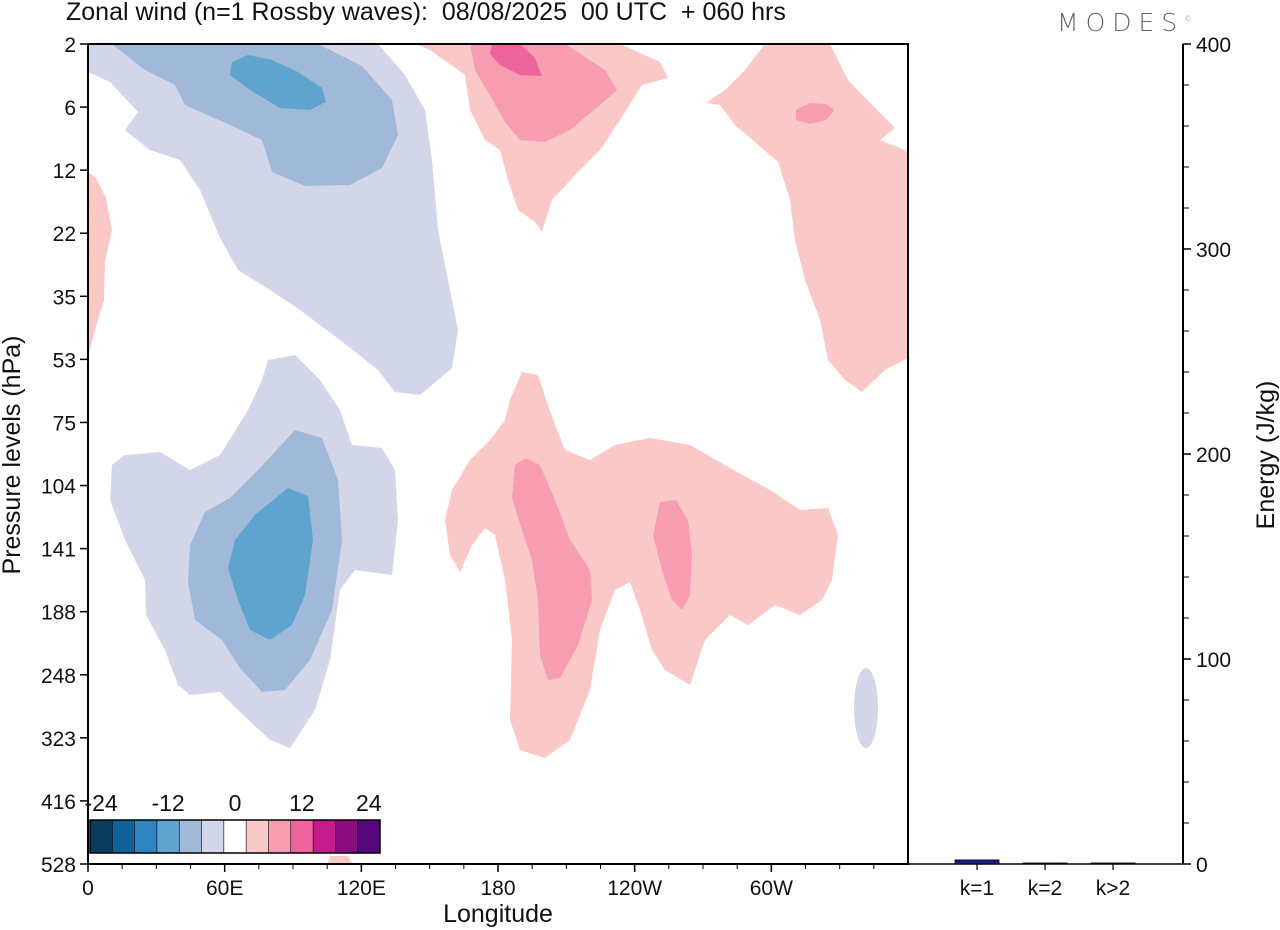  I want to click on contour-positive-center-mid-a, so click(552, 569).